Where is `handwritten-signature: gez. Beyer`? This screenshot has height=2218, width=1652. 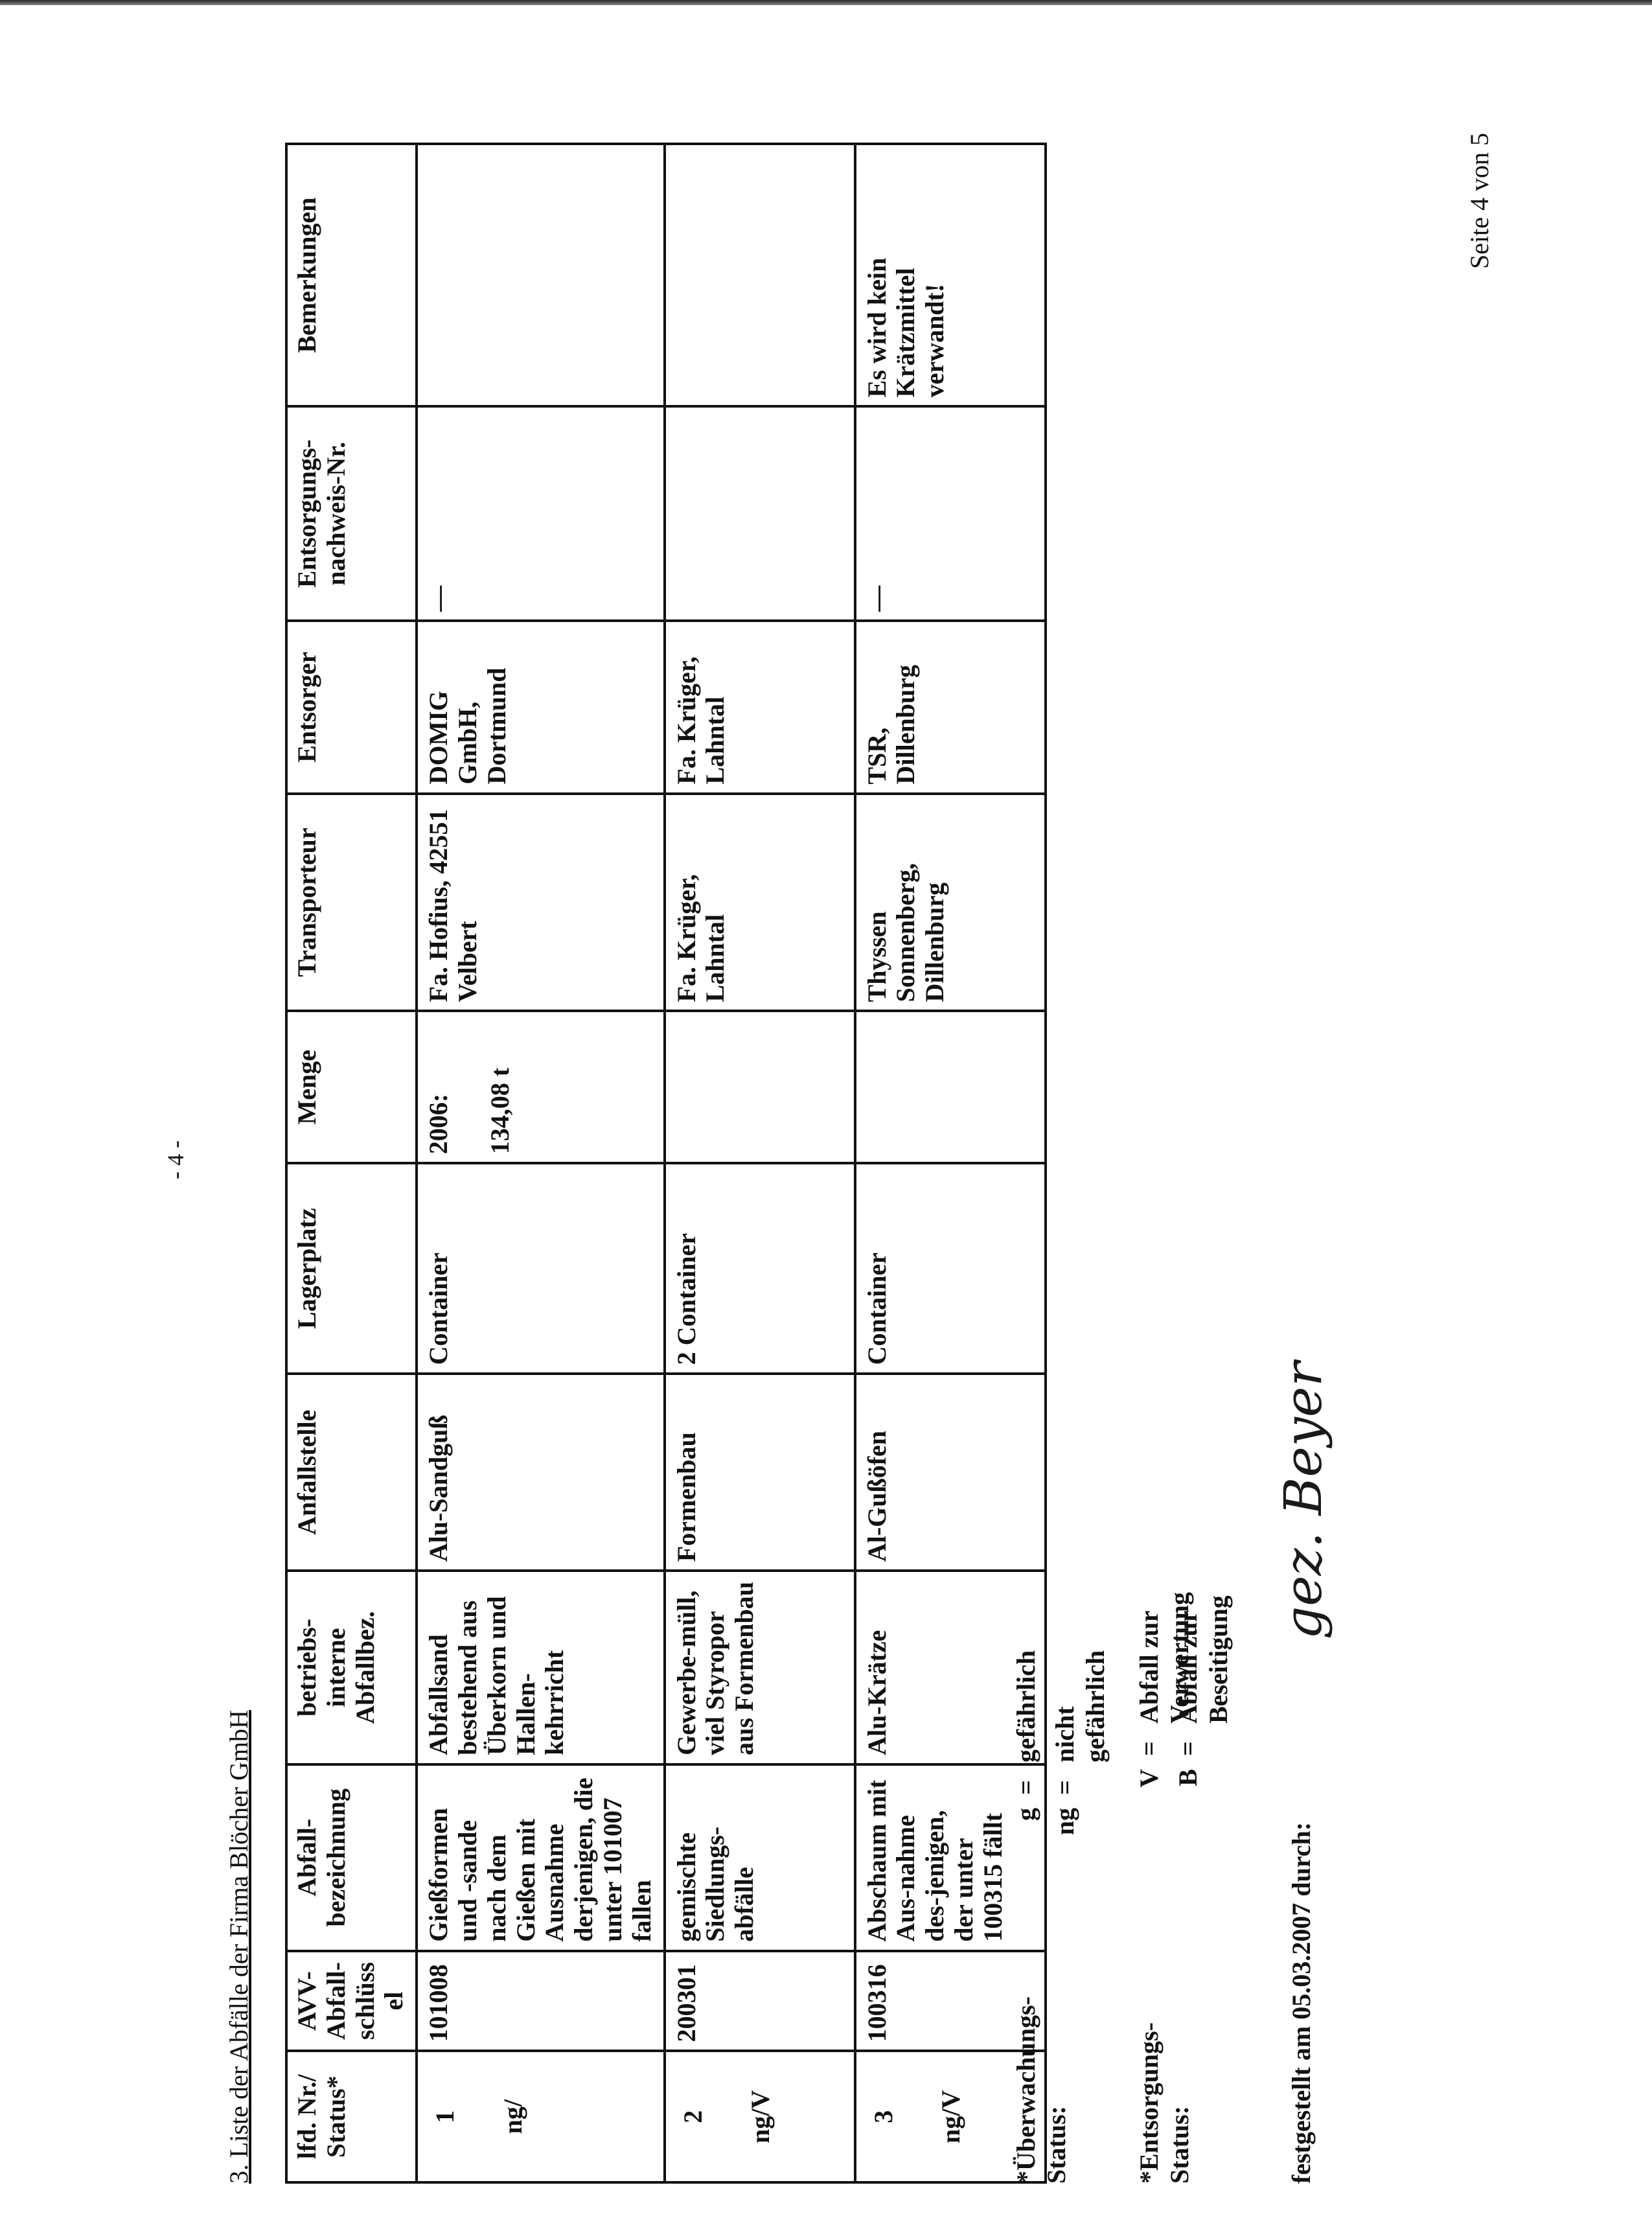
handwritten-signature: gez. Beyer is located at coordinates (1303, 1500).